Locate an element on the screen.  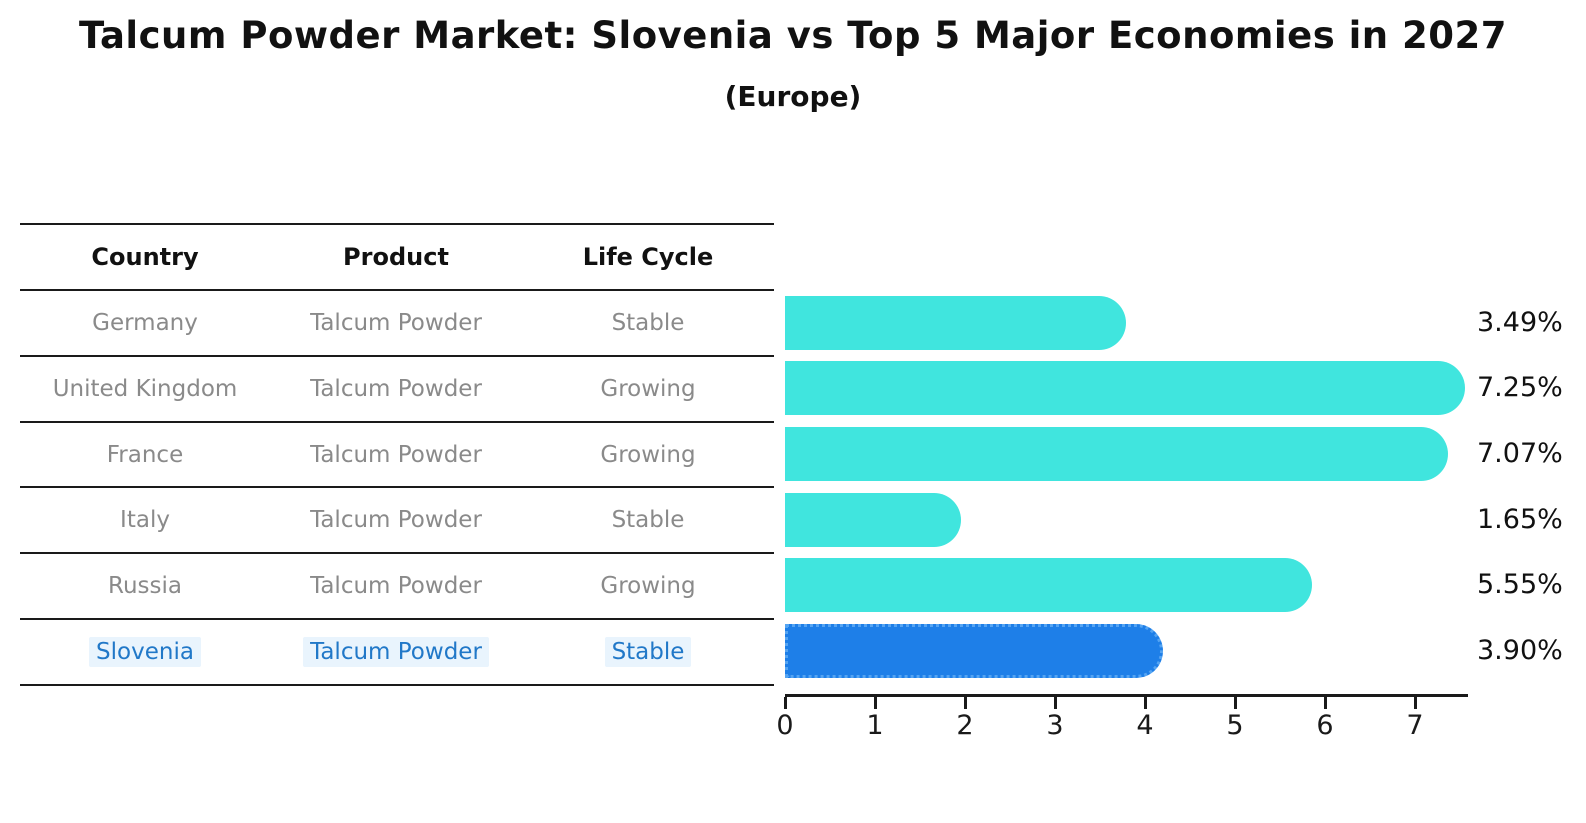
table-row: United Kingdom Talcum Powder Growing is located at coordinates (397, 387).